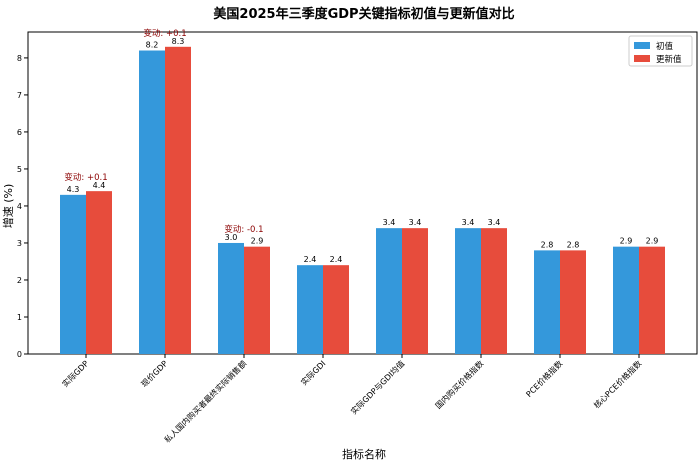 This screenshot has height=469, width=700. I want to click on y-tick-label: 2, so click(19, 280).